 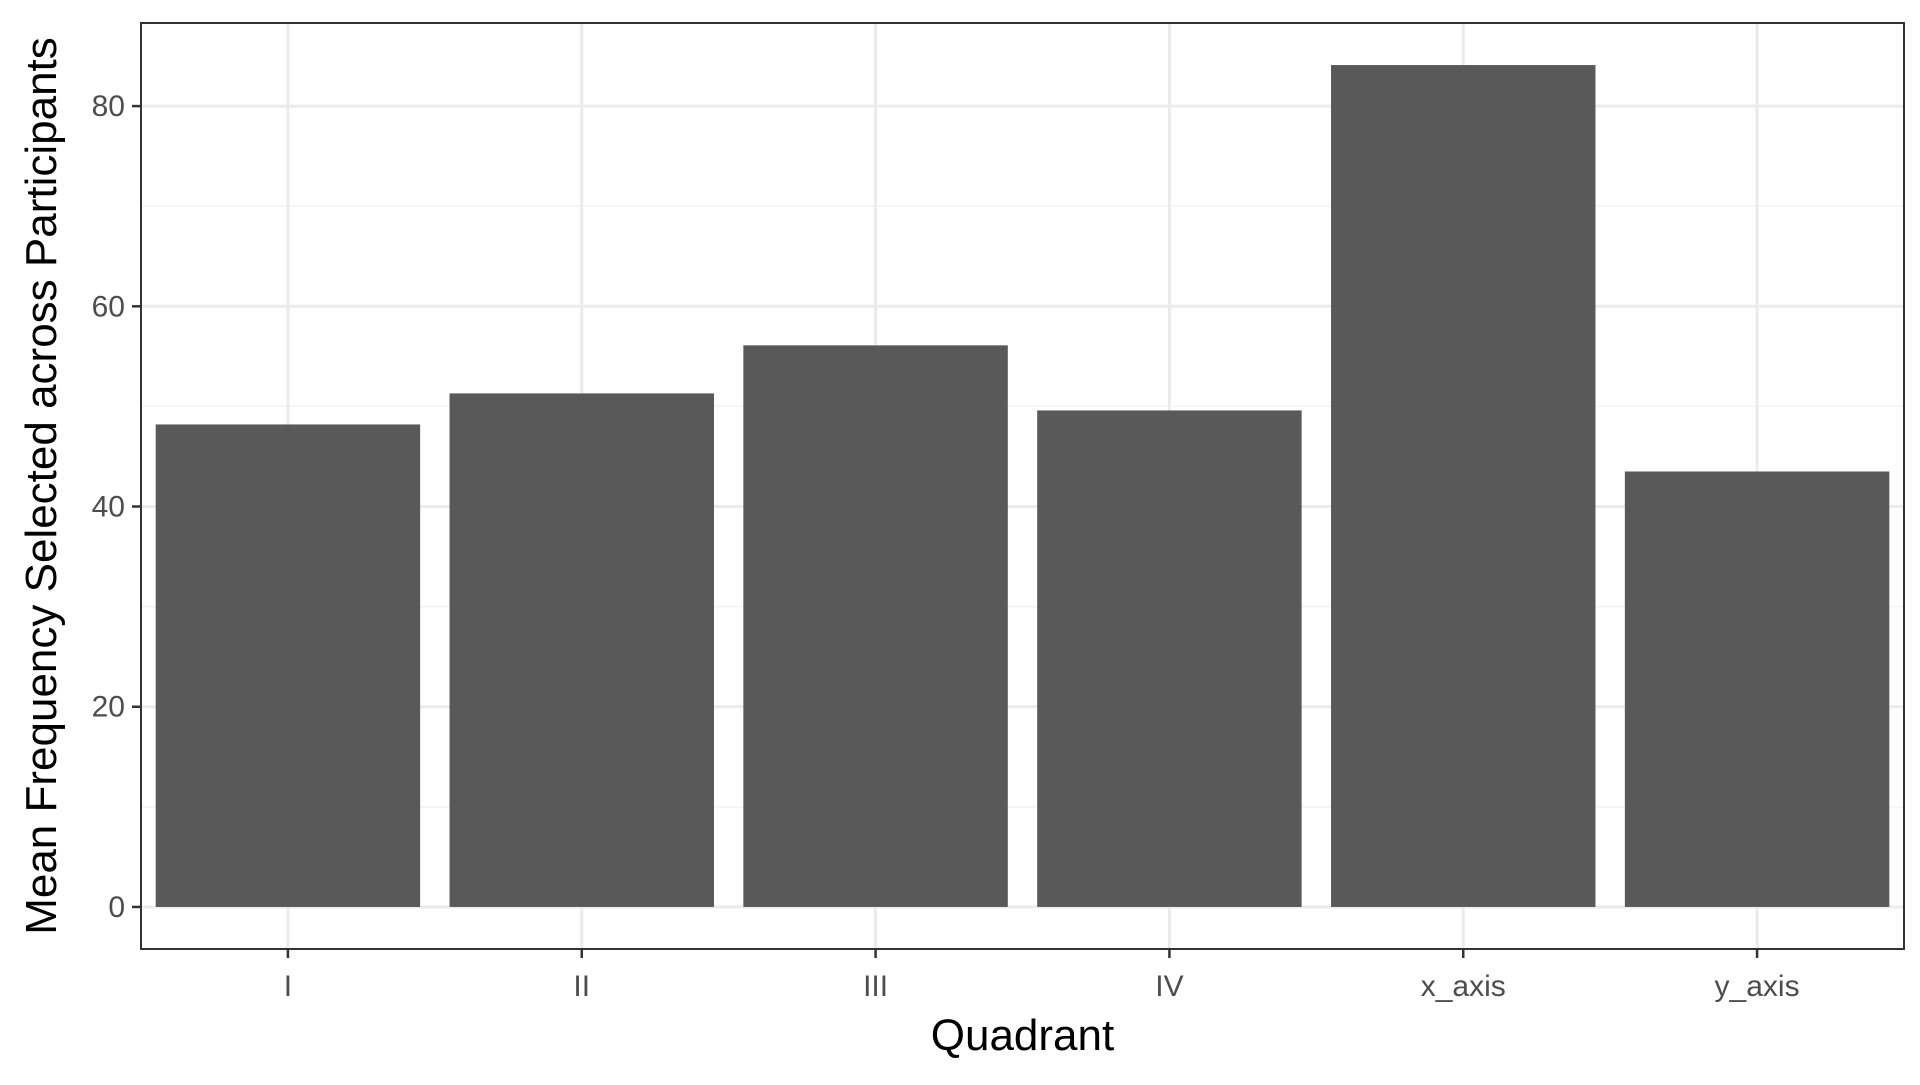 I want to click on bar-IV, so click(x=1169, y=658).